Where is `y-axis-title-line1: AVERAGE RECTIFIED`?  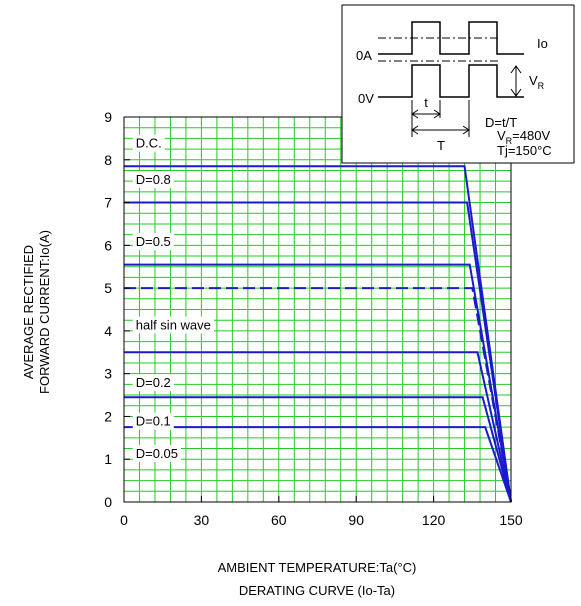
y-axis-title-line1: AVERAGE RECTIFIED is located at coordinates (28, 312).